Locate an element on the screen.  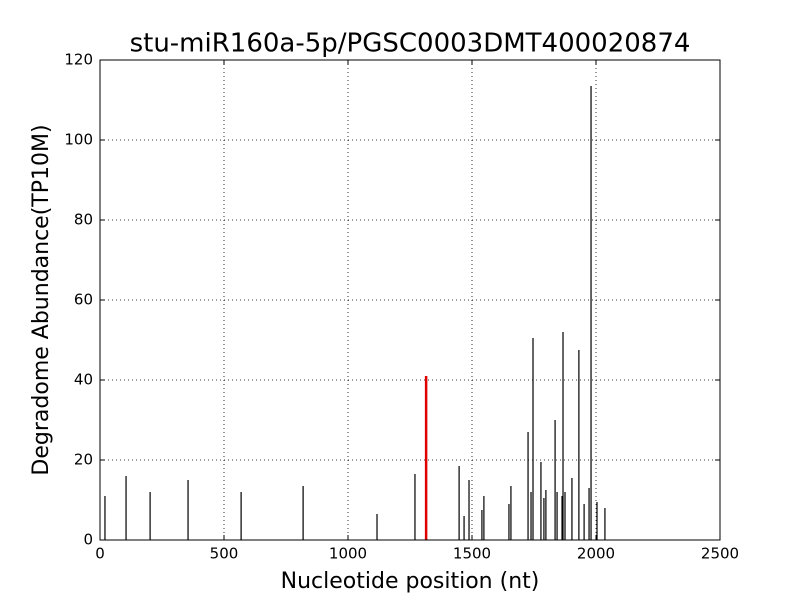
y-axis-label: Degradome Abundance(TP10M) is located at coordinates (41, 299).